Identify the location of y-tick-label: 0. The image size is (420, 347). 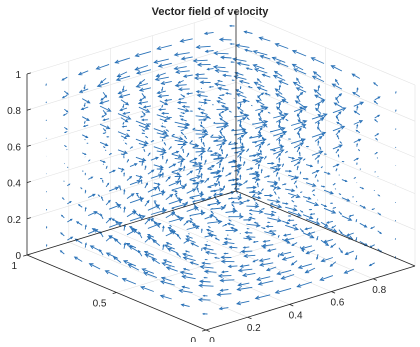
(193, 339).